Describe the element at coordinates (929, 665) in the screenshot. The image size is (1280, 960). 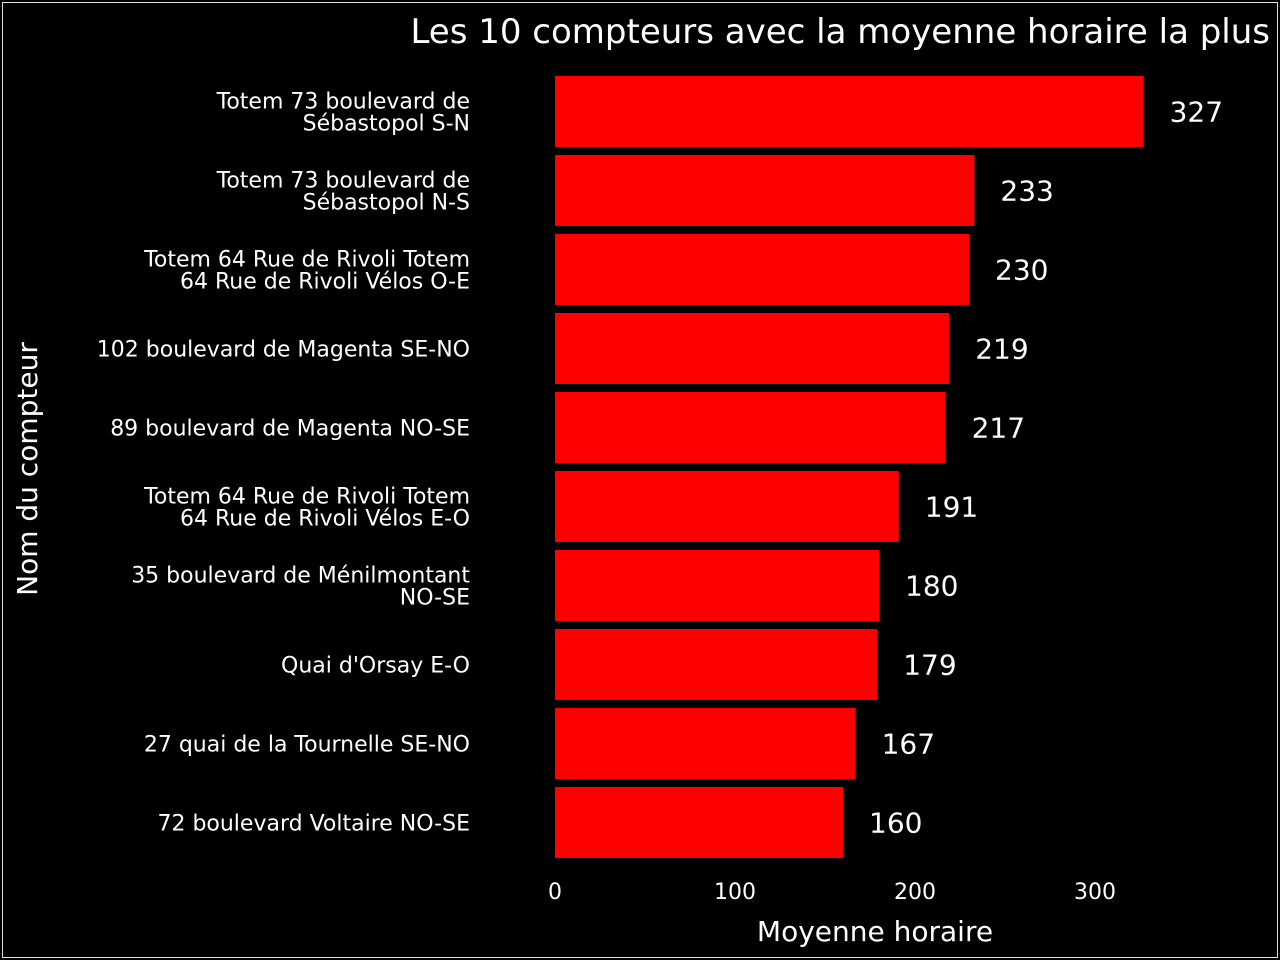
I see `value-label-7: 179` at that location.